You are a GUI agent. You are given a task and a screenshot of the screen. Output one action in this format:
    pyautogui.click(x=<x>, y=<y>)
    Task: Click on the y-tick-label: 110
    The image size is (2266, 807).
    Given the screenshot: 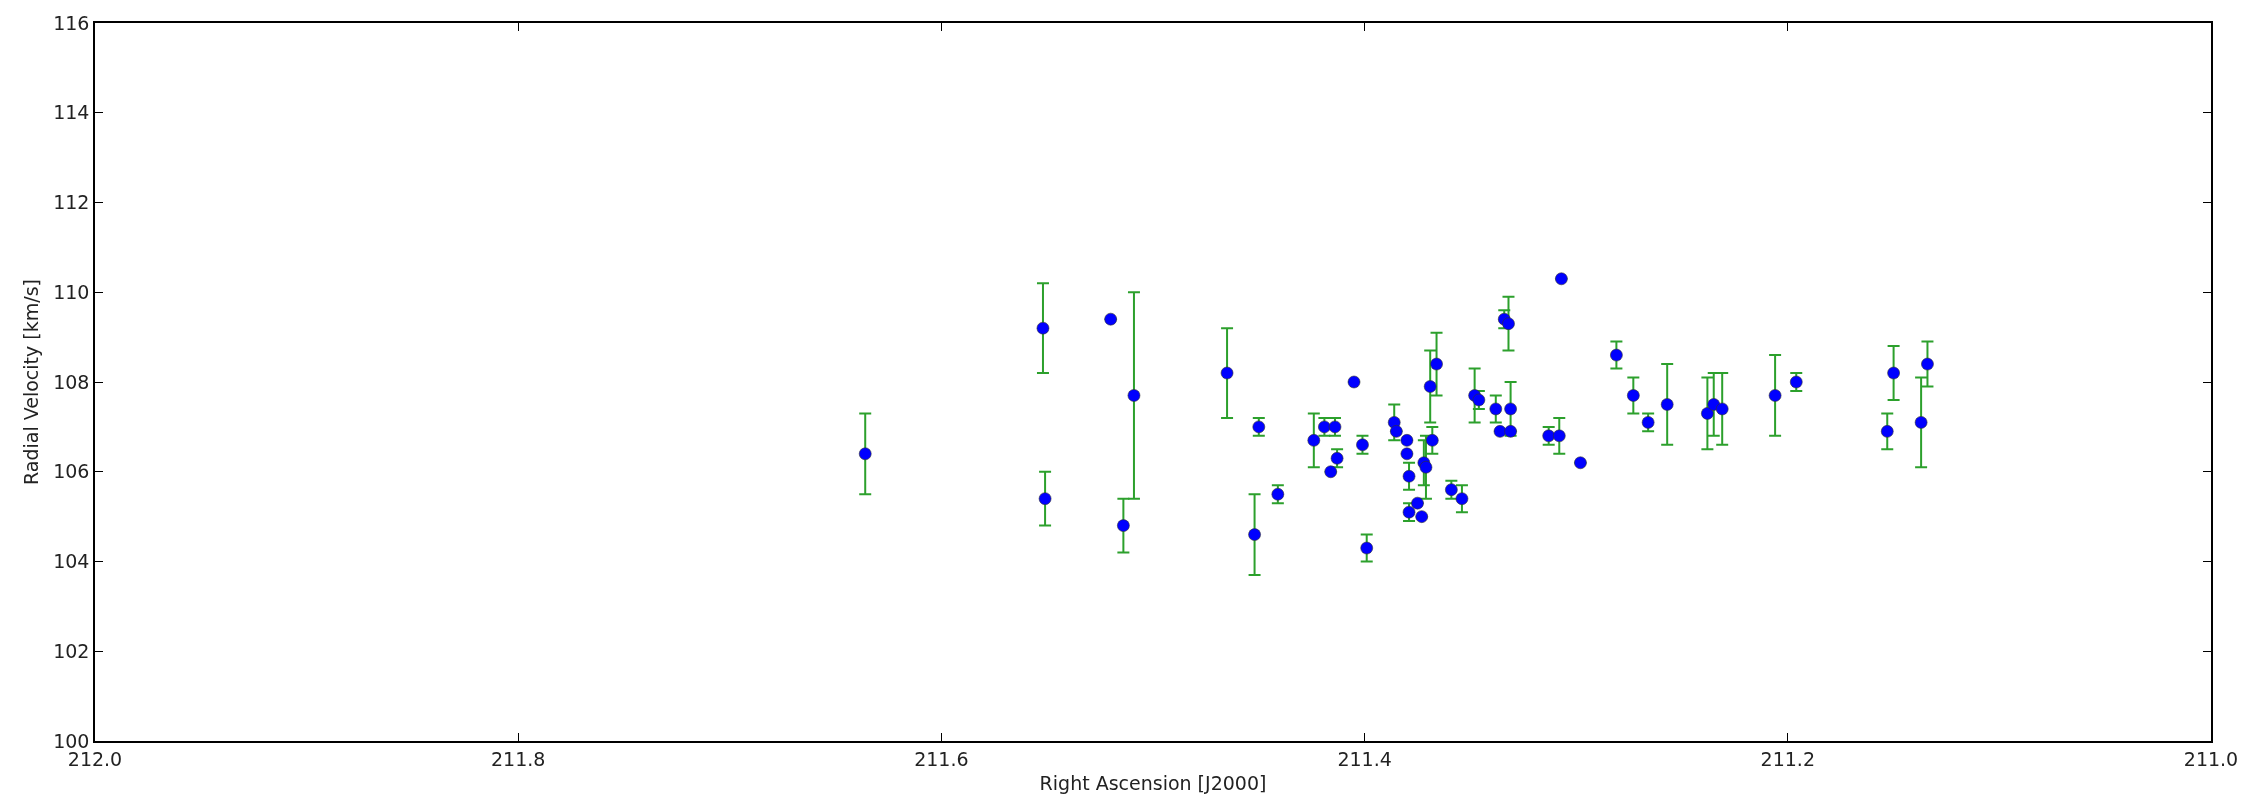 What is the action you would take?
    pyautogui.click(x=71, y=291)
    